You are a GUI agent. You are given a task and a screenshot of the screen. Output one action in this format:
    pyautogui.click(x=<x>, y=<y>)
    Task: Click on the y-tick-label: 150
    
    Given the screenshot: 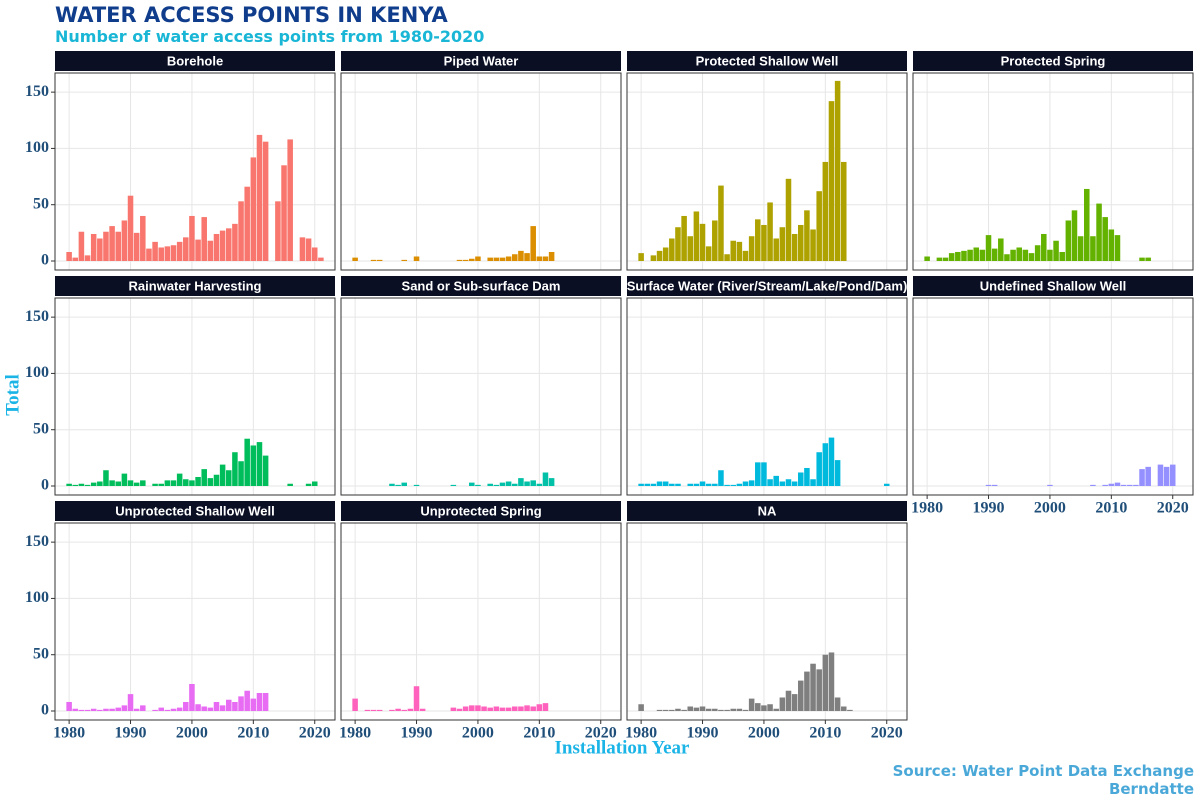 What is the action you would take?
    pyautogui.click(x=37, y=91)
    